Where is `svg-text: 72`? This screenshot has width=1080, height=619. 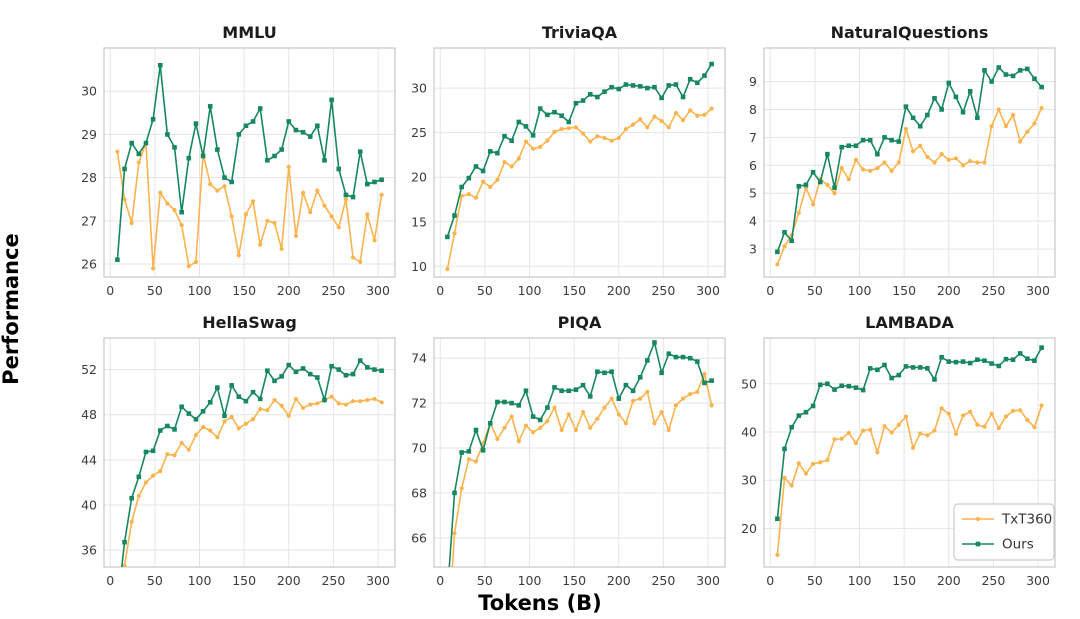 svg-text: 72 is located at coordinates (419, 403).